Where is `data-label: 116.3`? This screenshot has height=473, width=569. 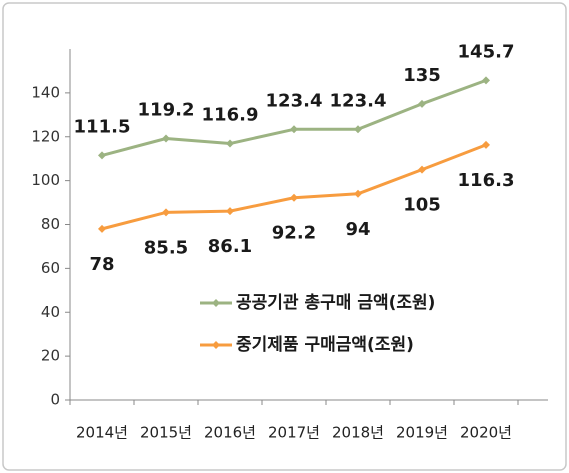 data-label: 116.3 is located at coordinates (486, 180).